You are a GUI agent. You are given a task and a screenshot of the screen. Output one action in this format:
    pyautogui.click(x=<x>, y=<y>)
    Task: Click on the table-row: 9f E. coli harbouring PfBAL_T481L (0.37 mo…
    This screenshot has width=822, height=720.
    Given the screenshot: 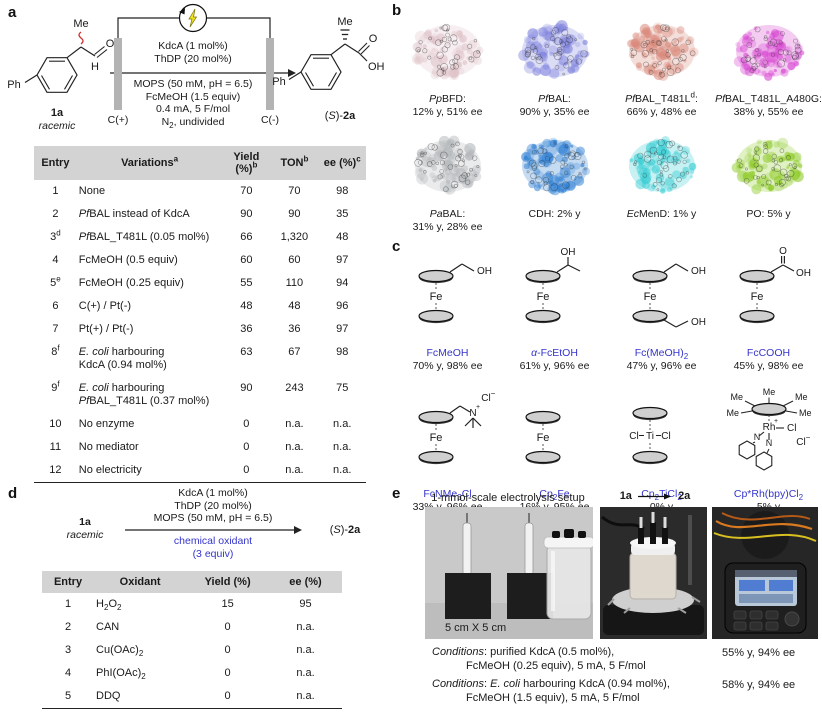 What is the action you would take?
    pyautogui.click(x=200, y=395)
    